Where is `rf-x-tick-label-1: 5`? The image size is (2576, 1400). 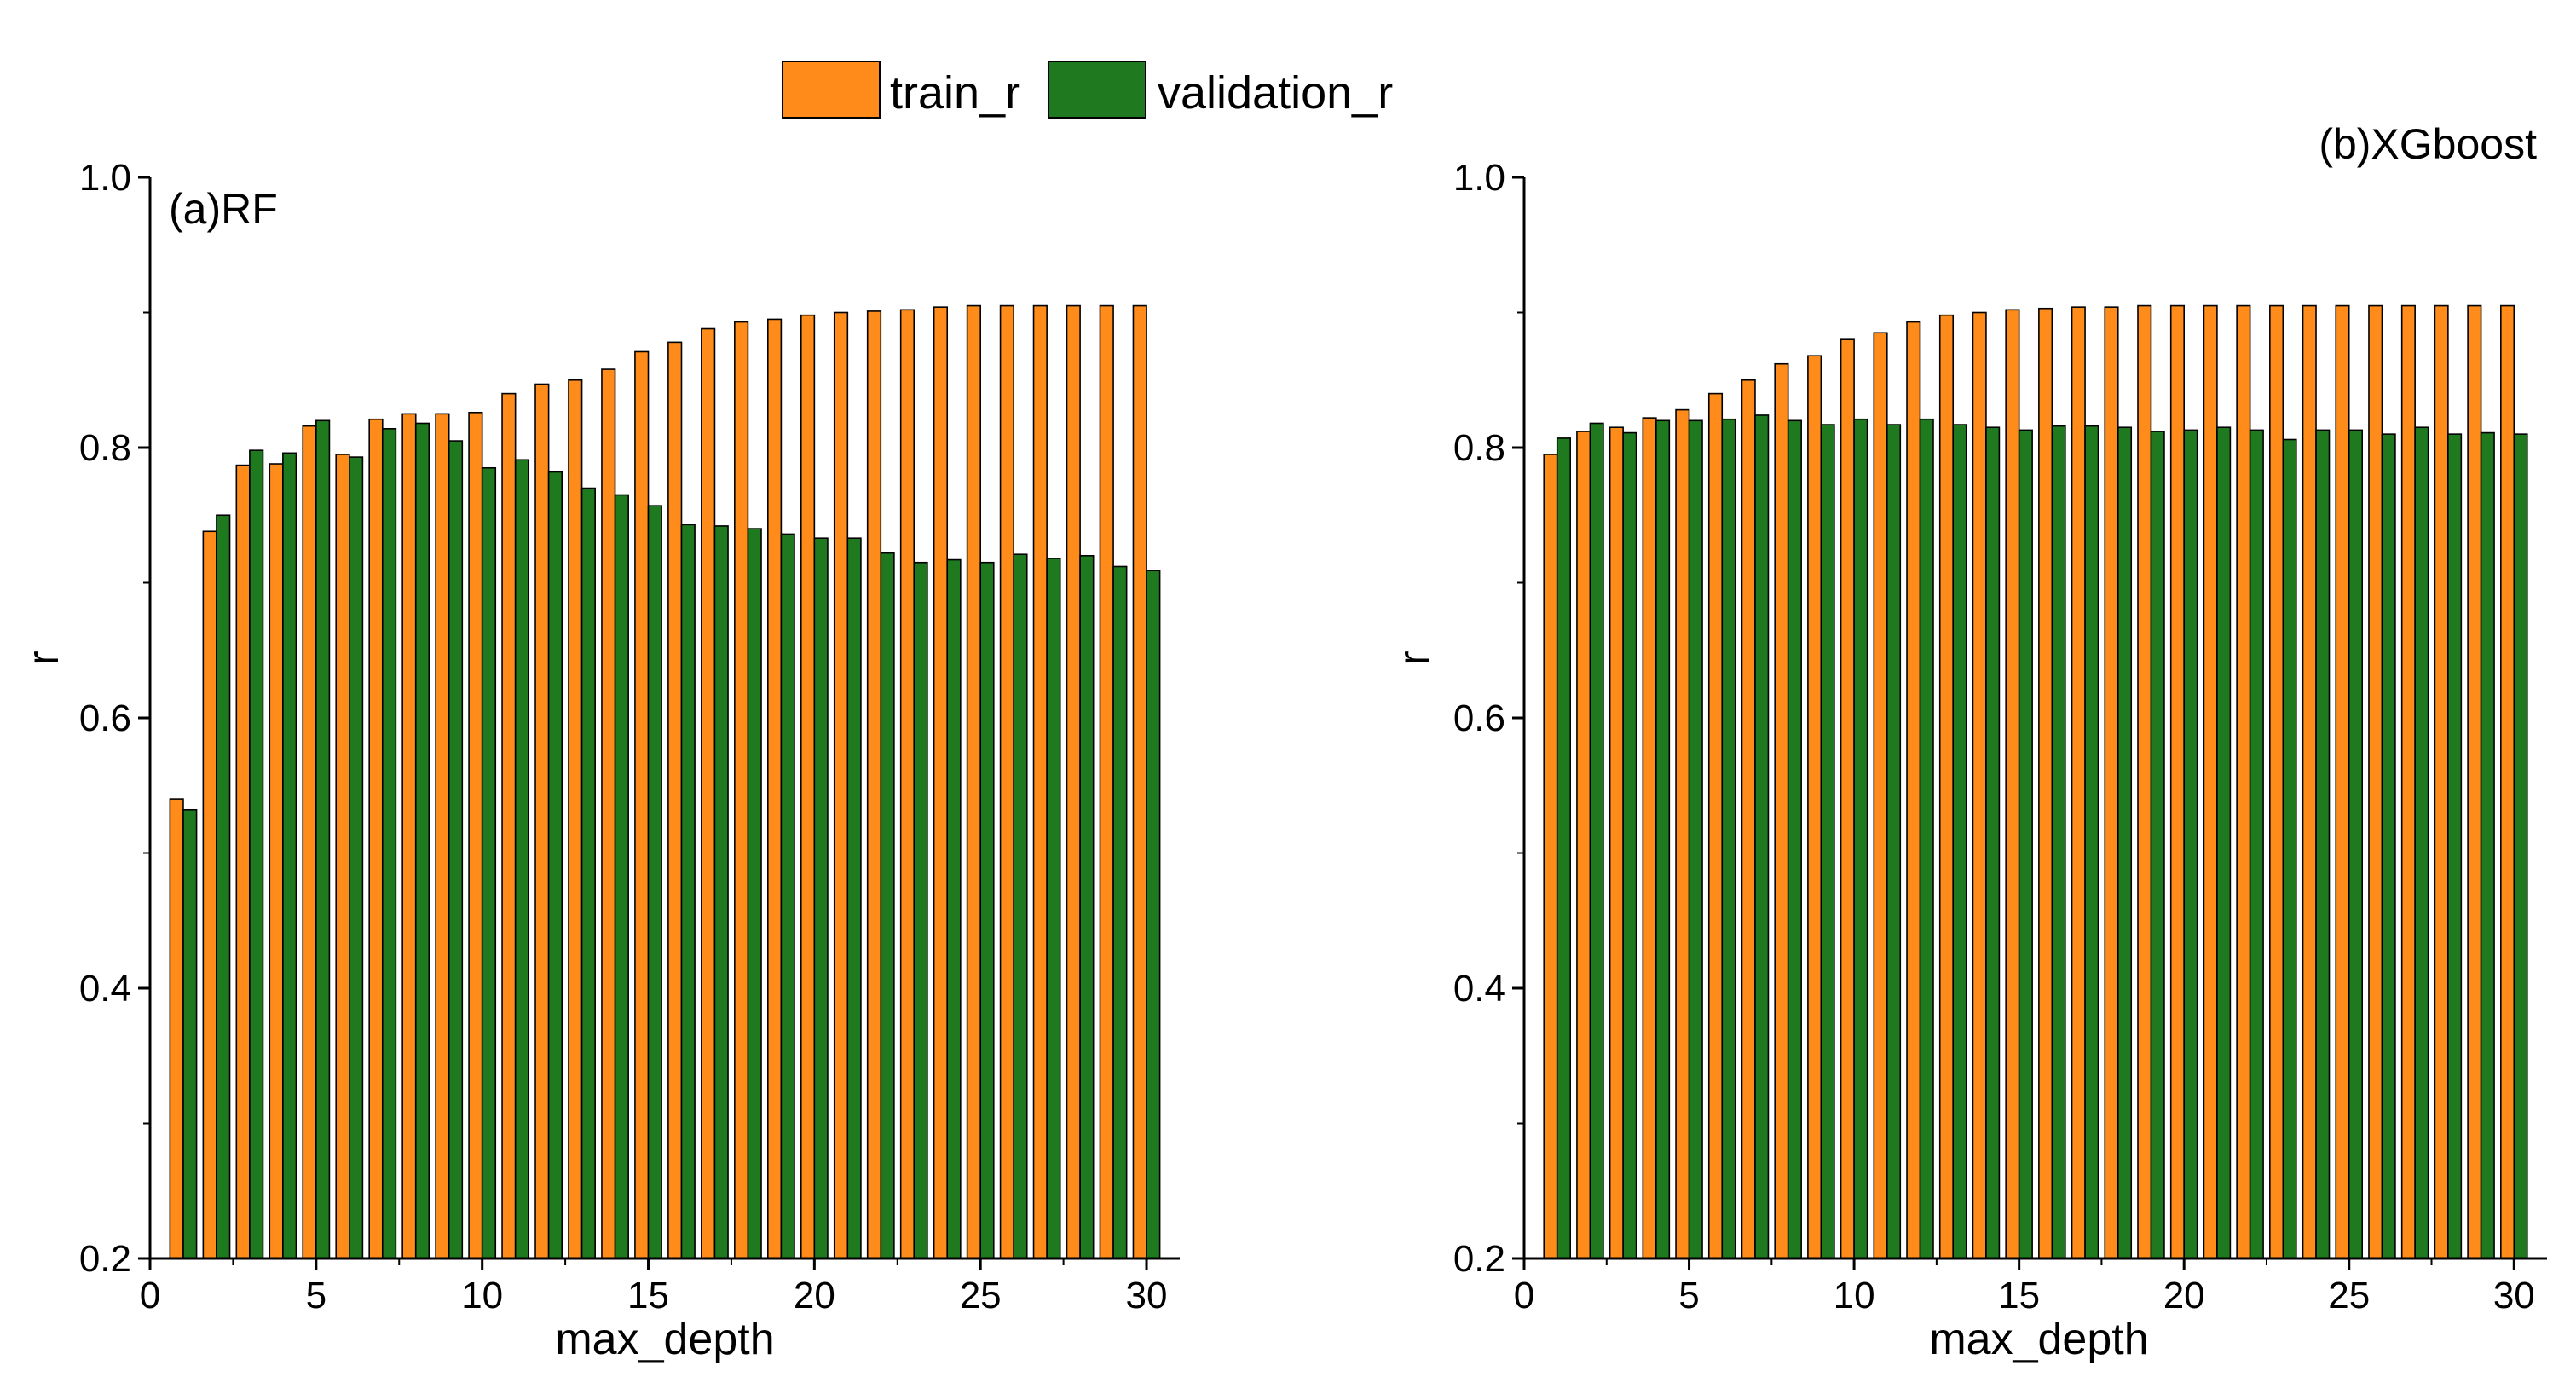 rf-x-tick-label-1: 5 is located at coordinates (316, 1295).